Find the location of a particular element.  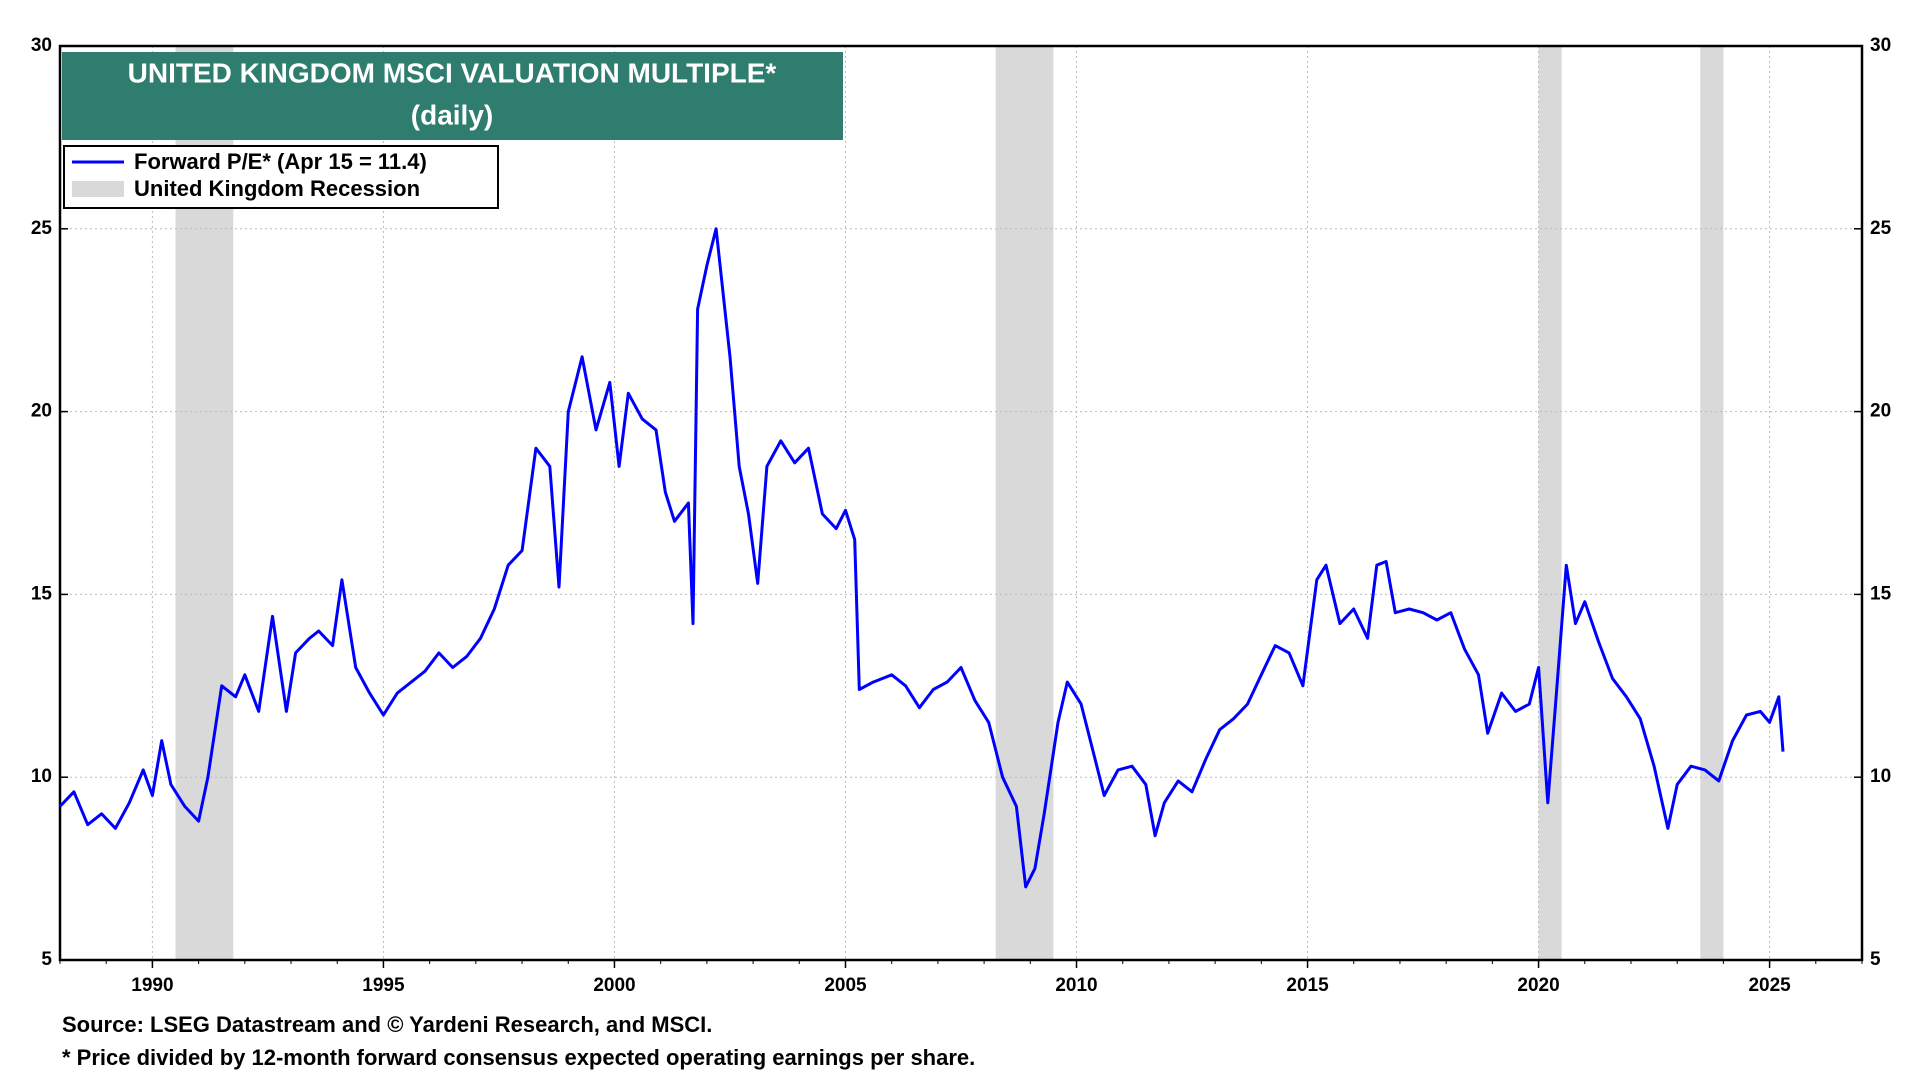

y2-tick-label: 25 is located at coordinates (1881, 228).